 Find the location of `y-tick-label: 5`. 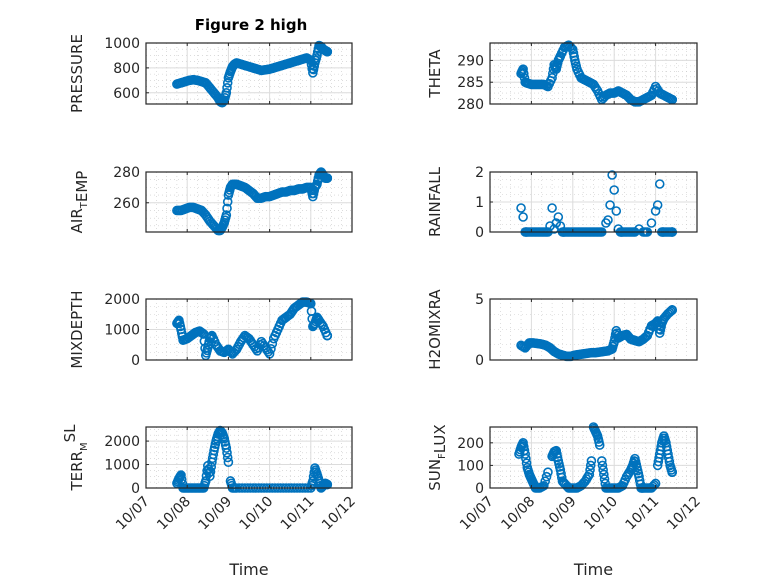

y-tick-label: 5 is located at coordinates (479, 300).